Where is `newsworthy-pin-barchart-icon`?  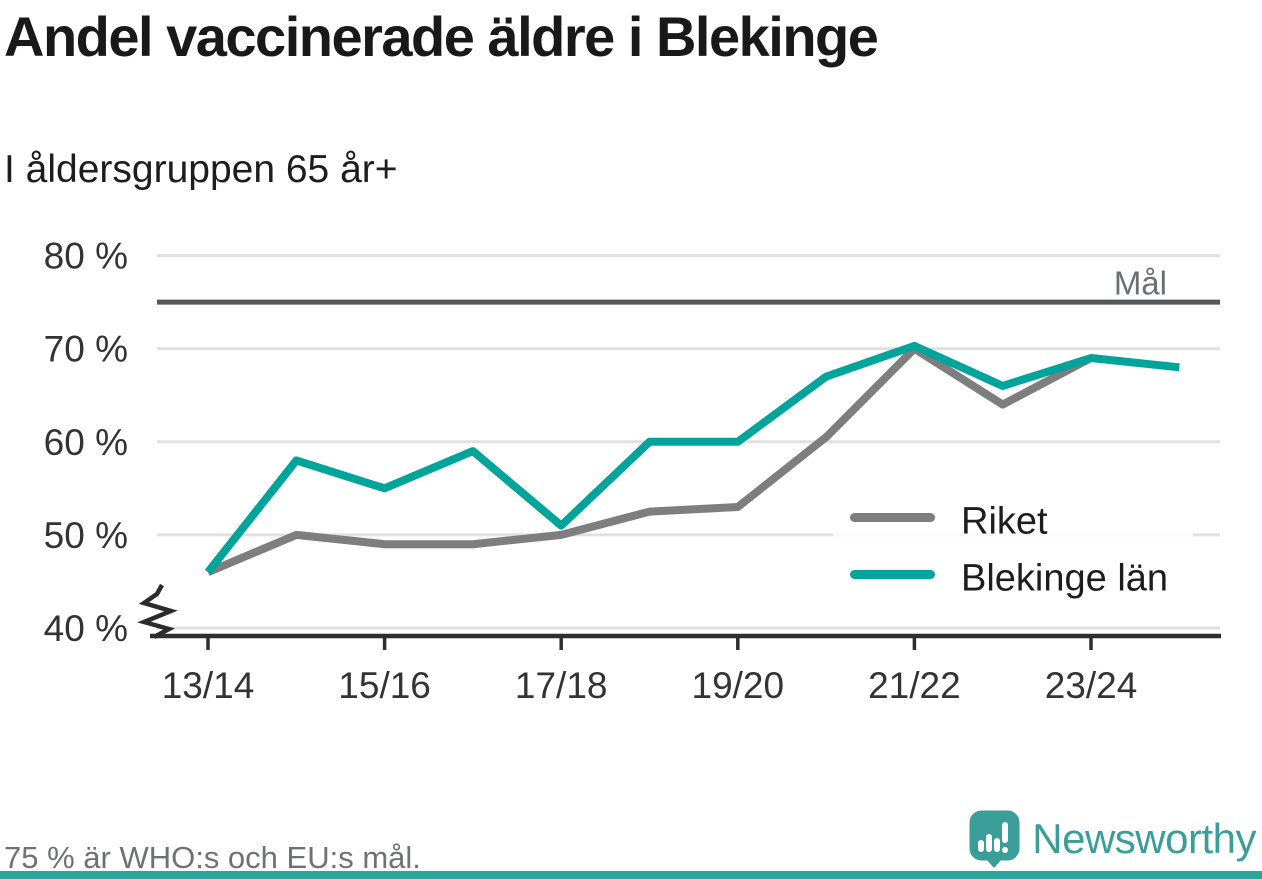 newsworthy-pin-barchart-icon is located at coordinates (994, 839).